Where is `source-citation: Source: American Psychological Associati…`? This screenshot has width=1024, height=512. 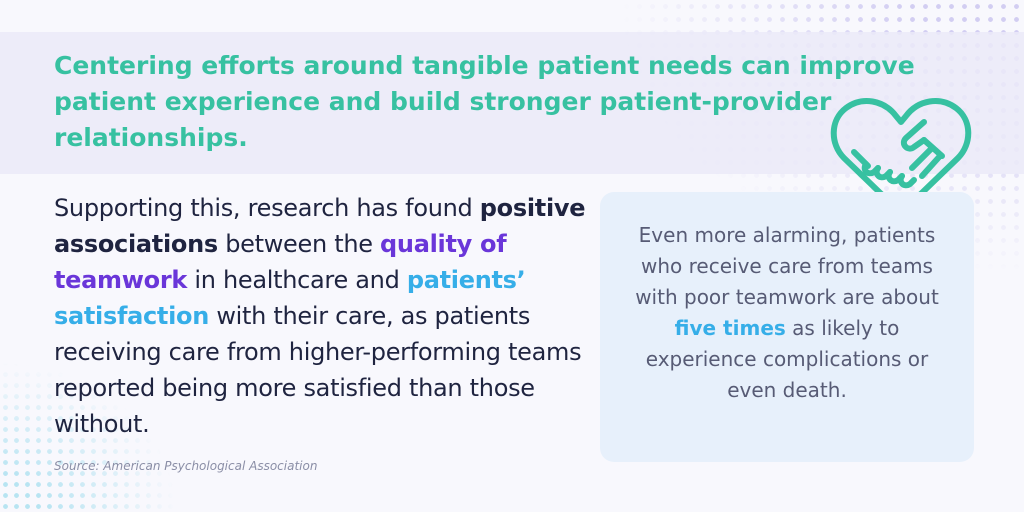 source-citation: Source: American Psychological Associati… is located at coordinates (186, 466).